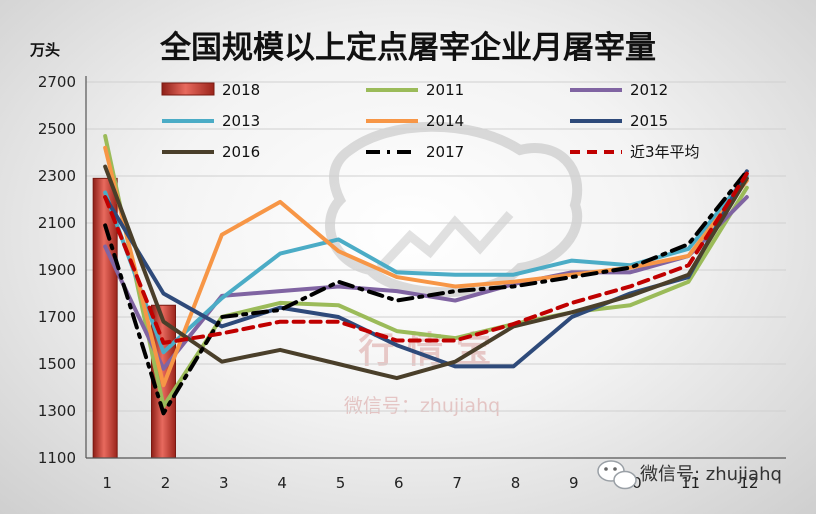  What do you see at coordinates (57, 317) in the screenshot?
I see `y-tick-label: 1700` at bounding box center [57, 317].